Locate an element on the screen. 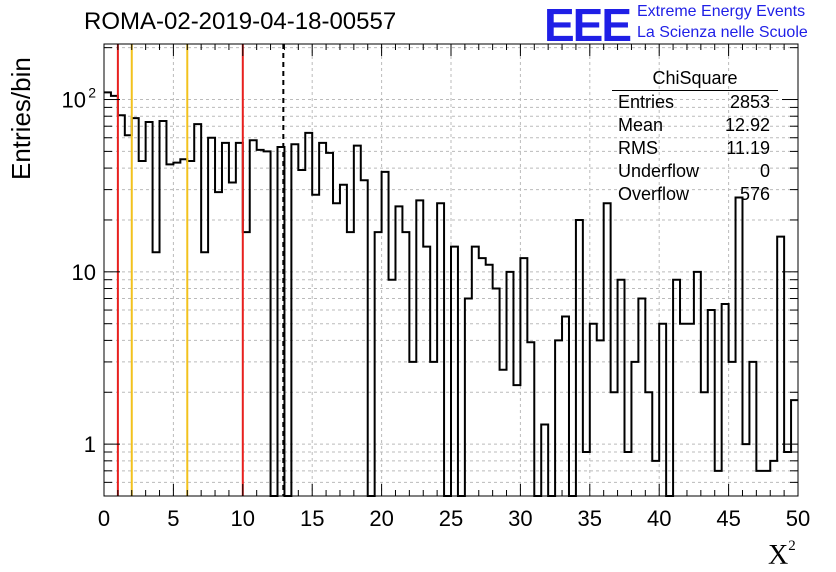 This screenshot has width=836, height=572. x-tick-label: 25 is located at coordinates (451, 518).